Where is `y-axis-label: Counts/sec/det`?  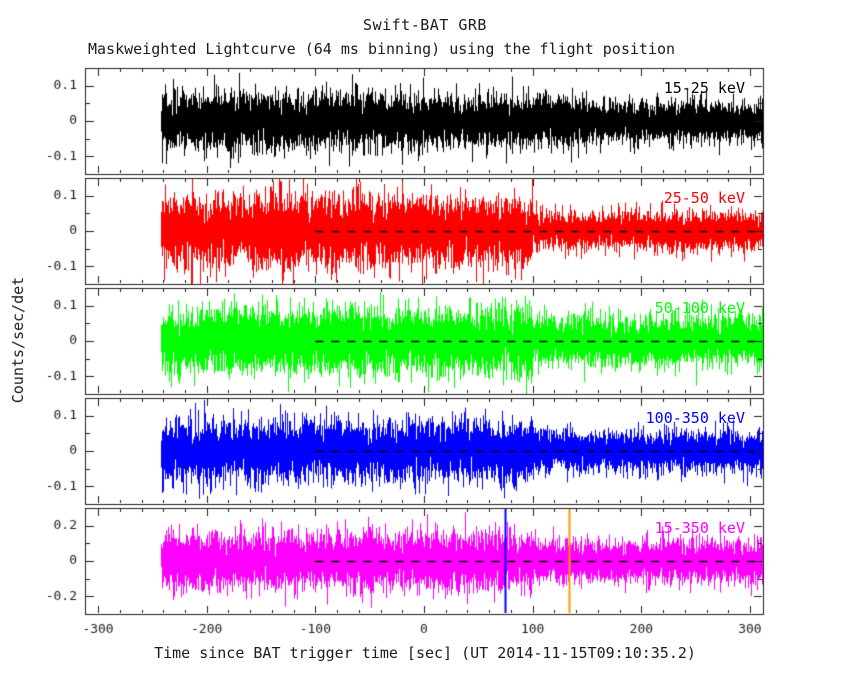 y-axis-label: Counts/sec/det is located at coordinates (18, 340).